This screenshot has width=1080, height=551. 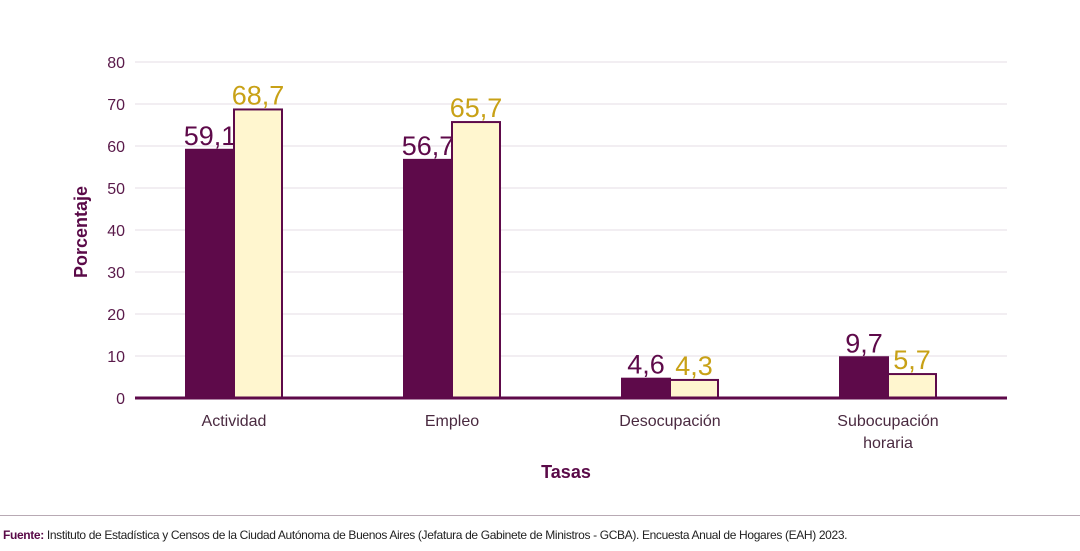 What do you see at coordinates (81, 232) in the screenshot?
I see `y-axis-title: Porcentaje` at bounding box center [81, 232].